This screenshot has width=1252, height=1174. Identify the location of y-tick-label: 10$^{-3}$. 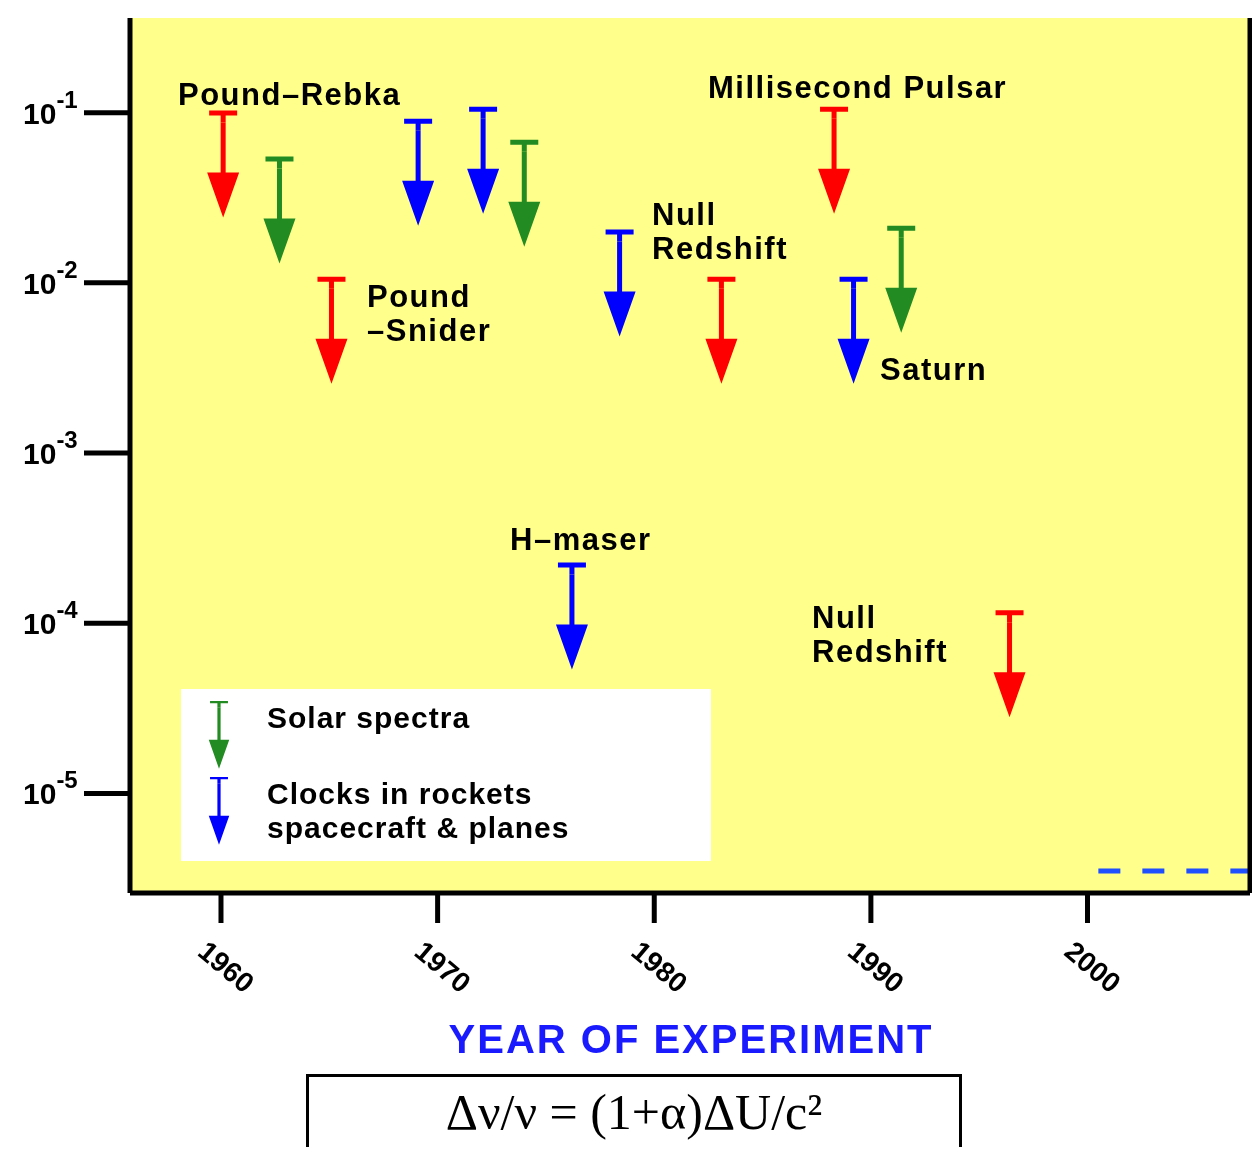
(50, 448).